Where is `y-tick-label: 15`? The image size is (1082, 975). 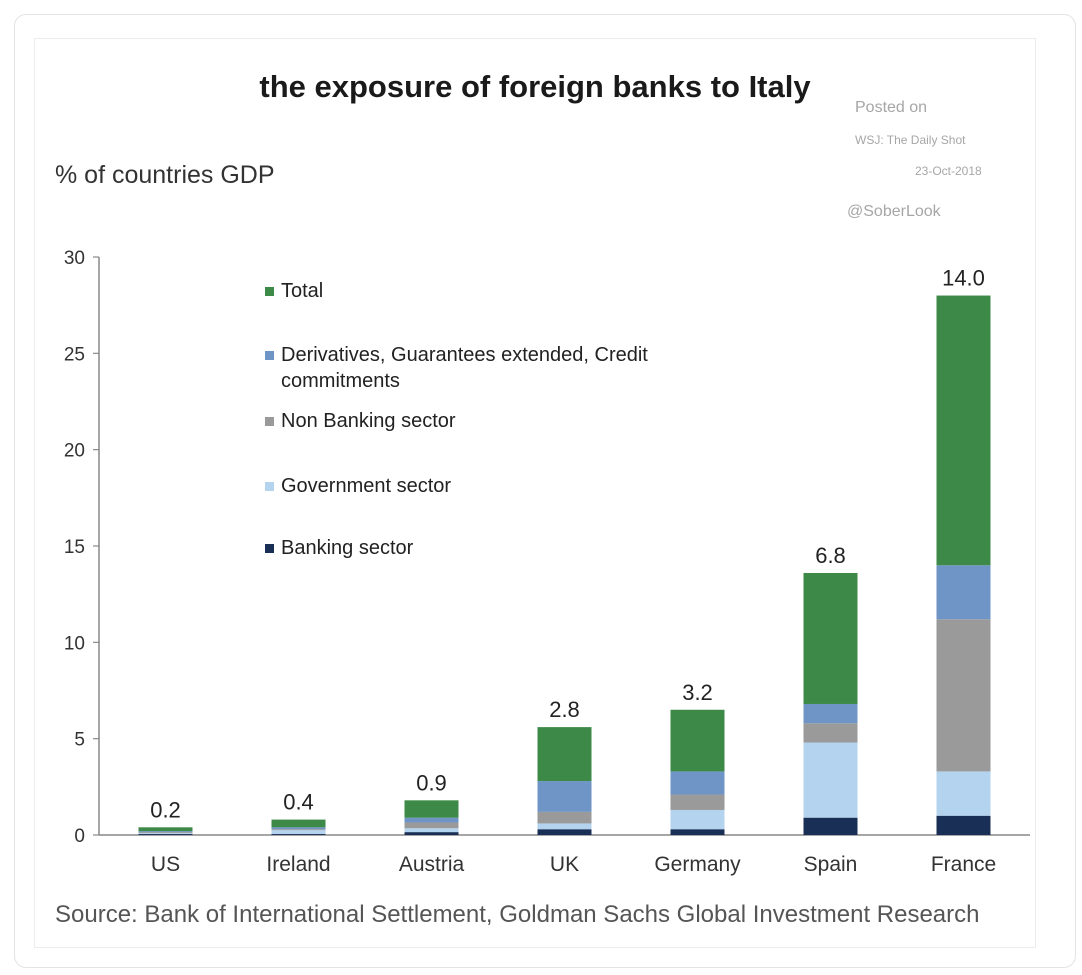 y-tick-label: 15 is located at coordinates (74, 547).